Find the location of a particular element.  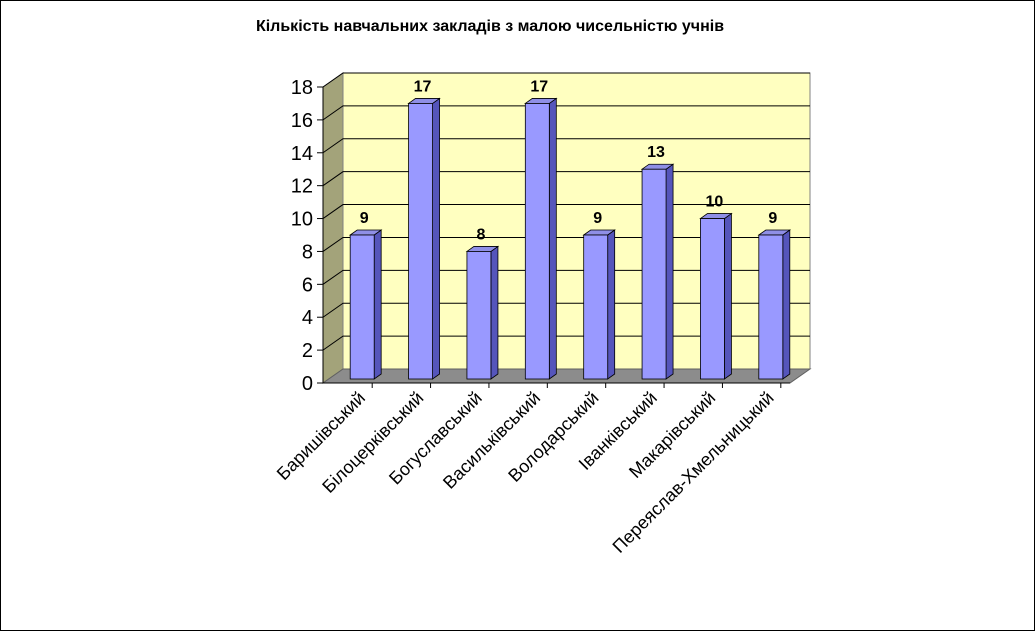

data-label: 8 is located at coordinates (480, 234).